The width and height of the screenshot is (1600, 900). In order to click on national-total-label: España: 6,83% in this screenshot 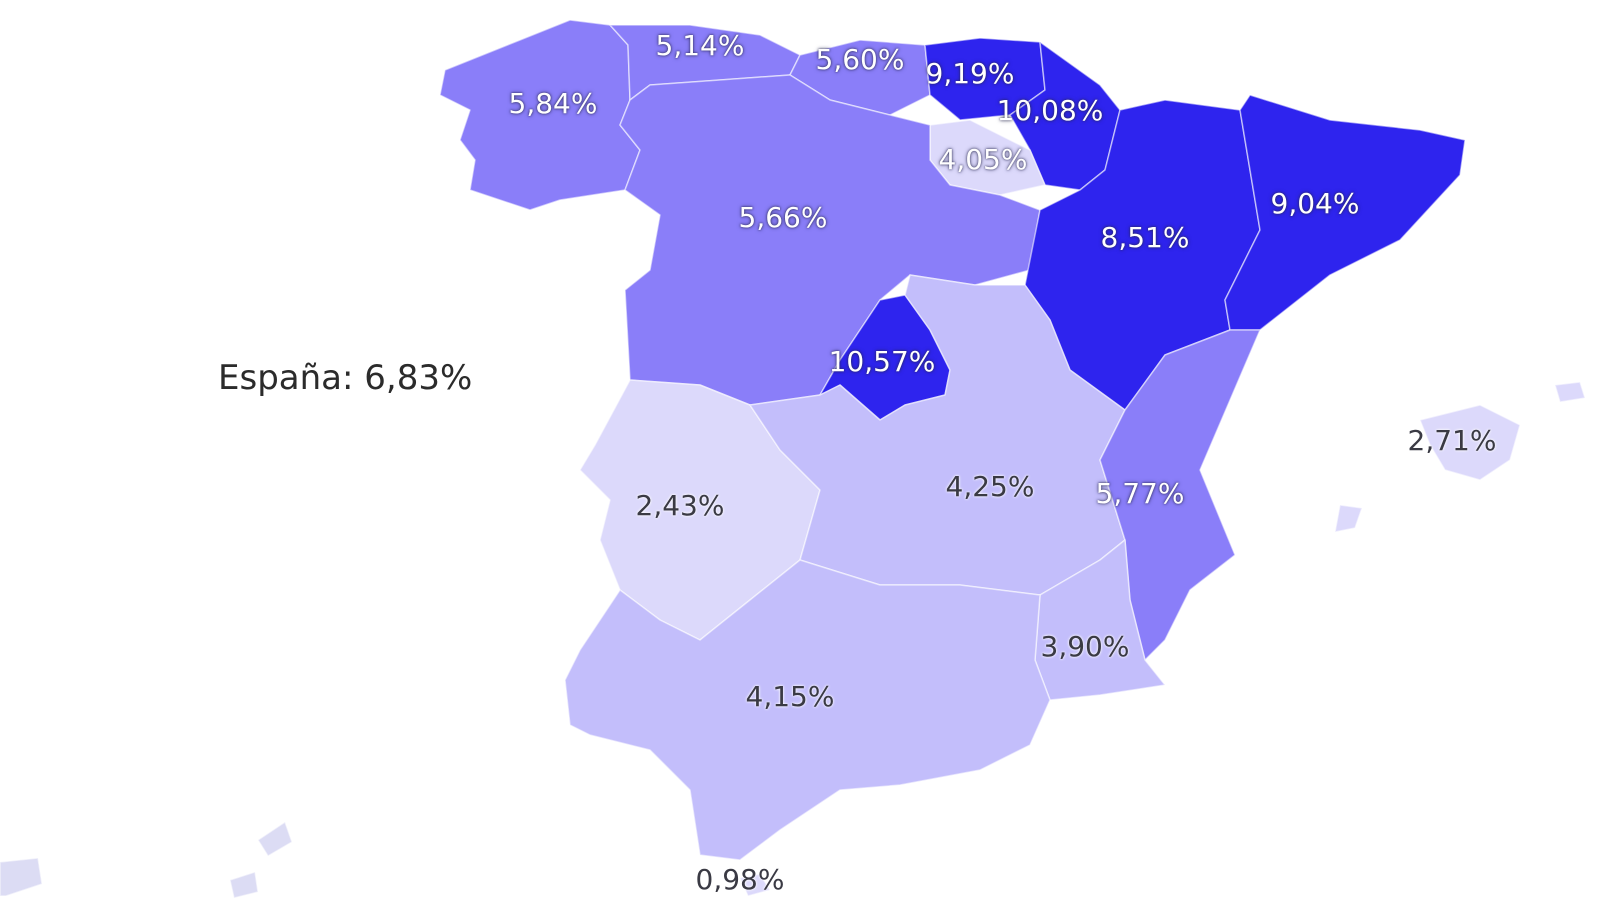, I will do `click(345, 378)`.